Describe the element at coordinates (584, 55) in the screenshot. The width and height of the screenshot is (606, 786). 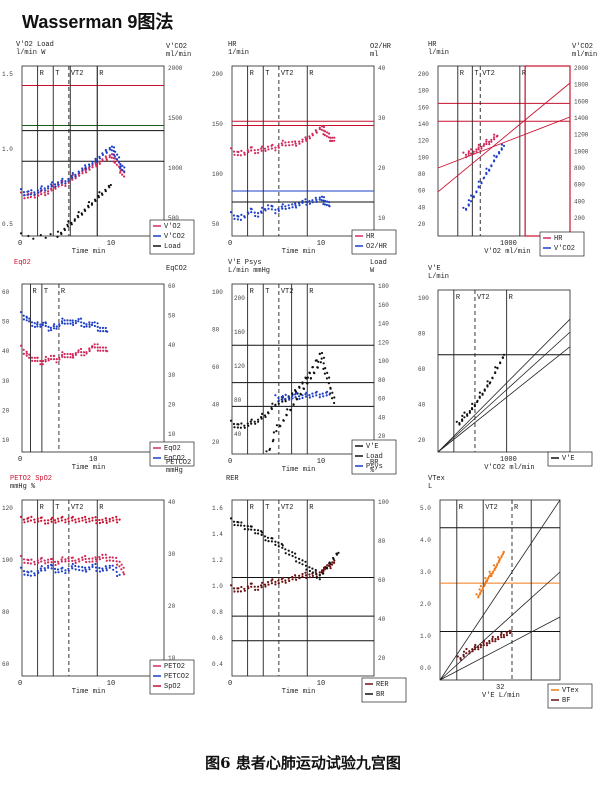
I see `right-axis-label: ml/min` at that location.